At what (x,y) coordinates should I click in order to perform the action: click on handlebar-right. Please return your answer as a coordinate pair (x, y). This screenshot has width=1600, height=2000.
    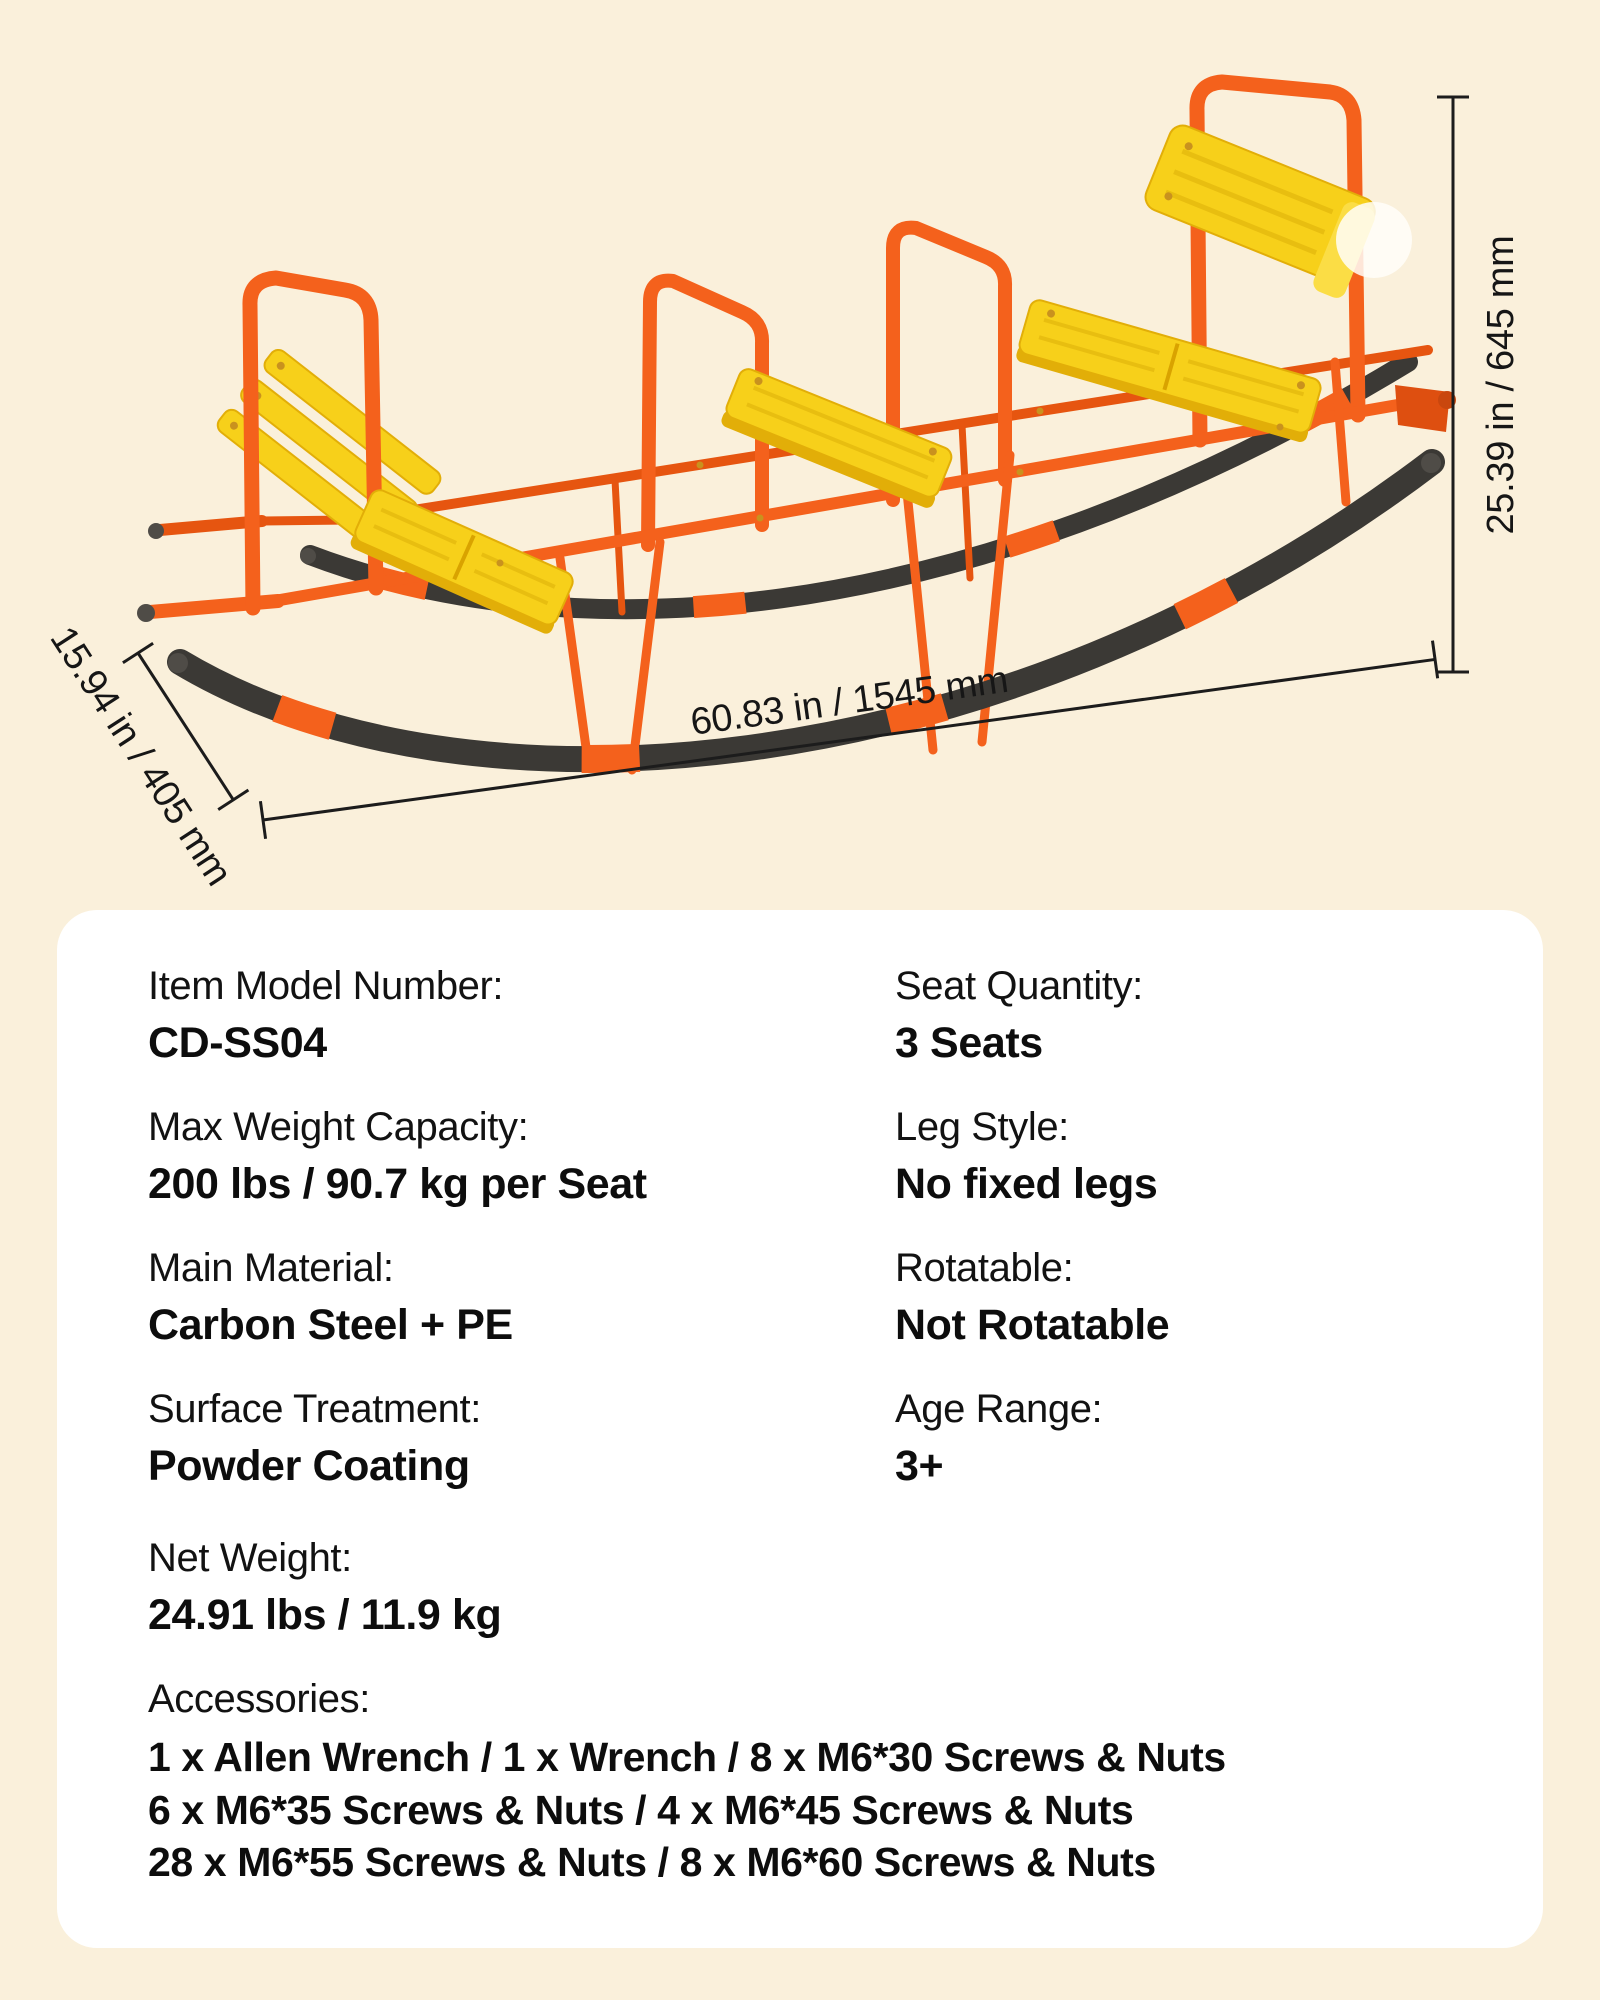
    Looking at the image, I should click on (1277, 261).